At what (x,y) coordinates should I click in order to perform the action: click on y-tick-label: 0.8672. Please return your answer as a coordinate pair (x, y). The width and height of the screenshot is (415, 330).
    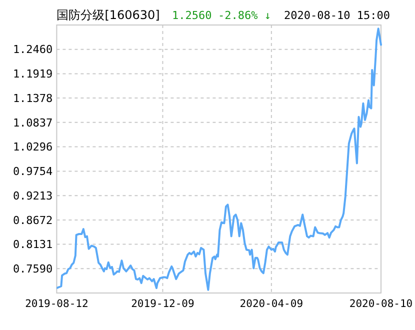
    Looking at the image, I should click on (32, 220).